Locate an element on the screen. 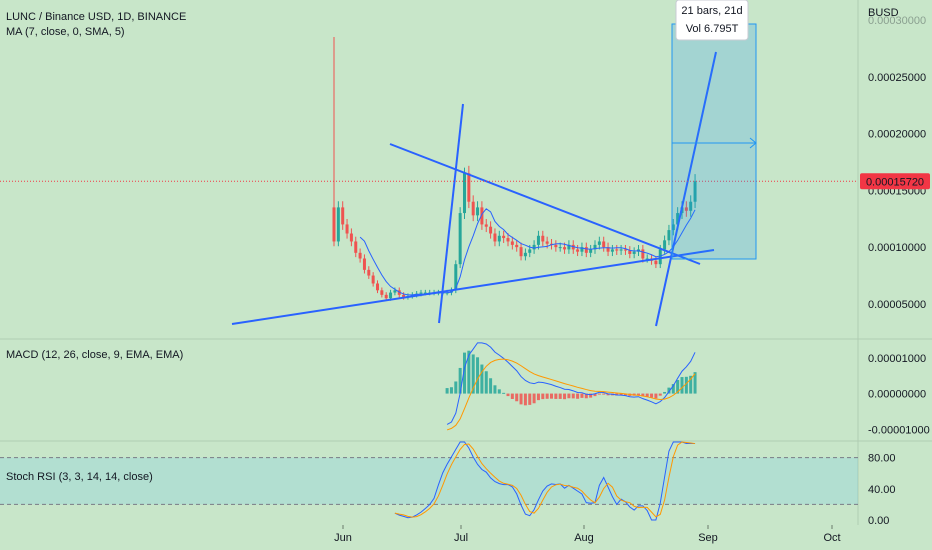  price-tick-label: 0.00020000 is located at coordinates (897, 135).